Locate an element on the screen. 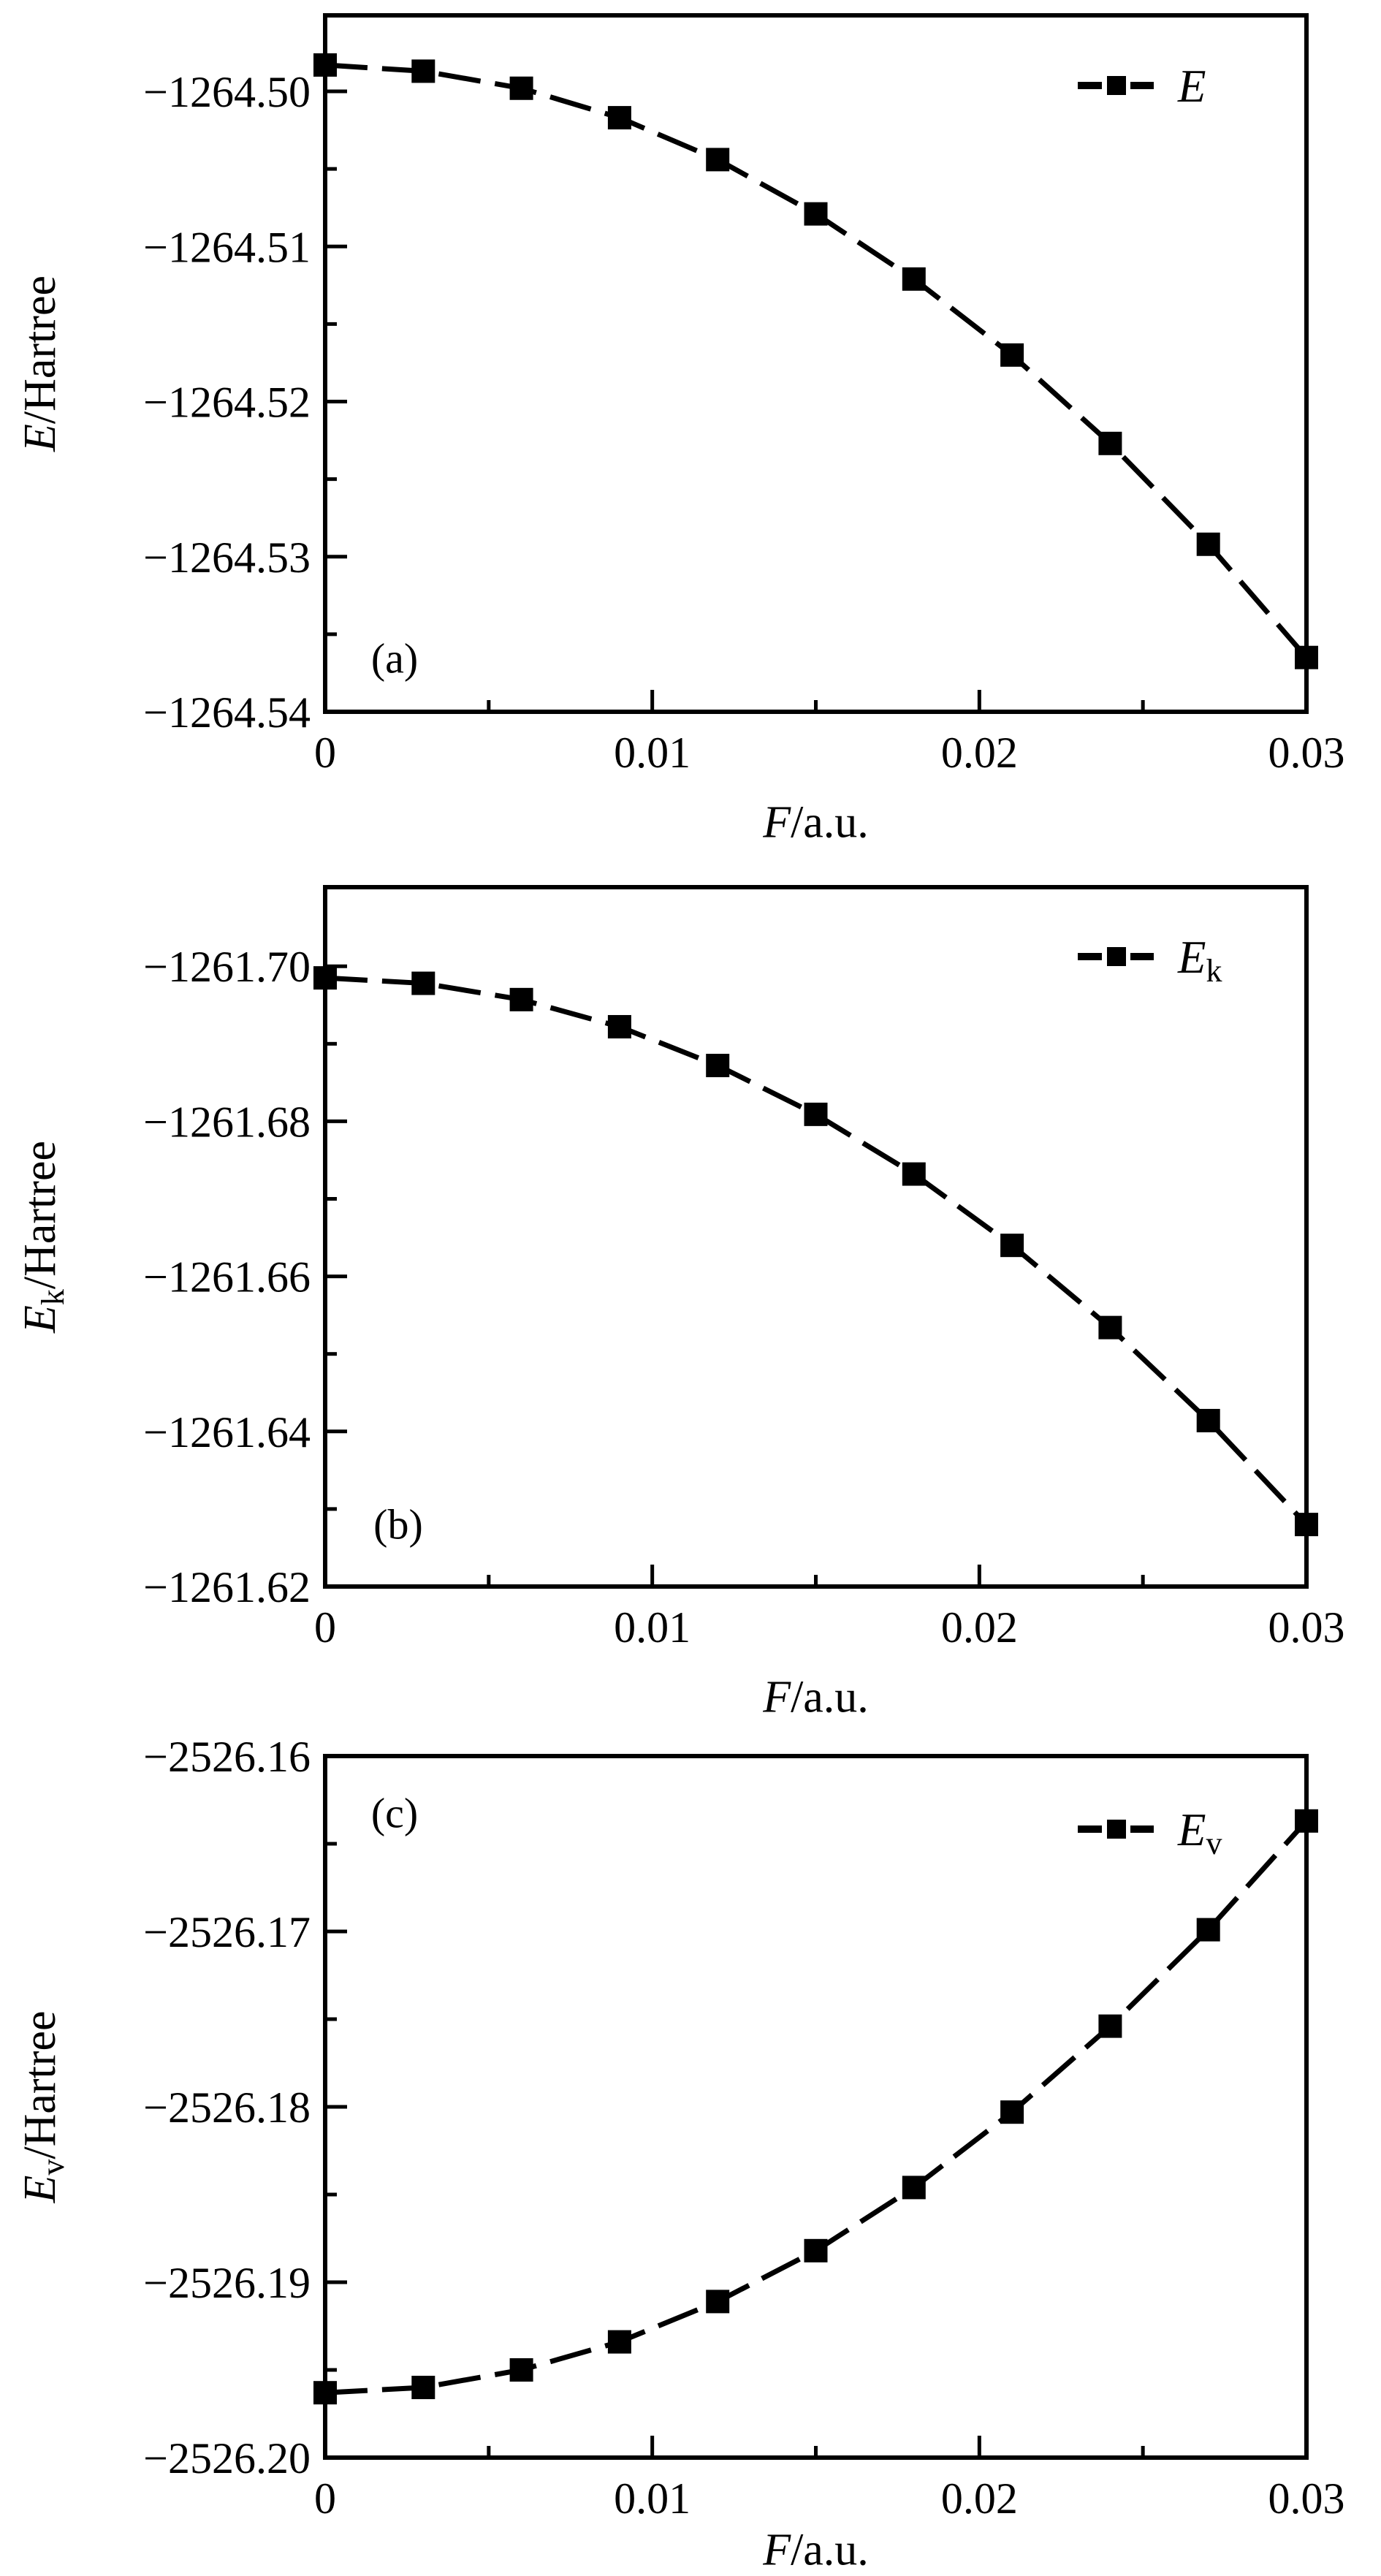  y-tick-label: −1261.66 is located at coordinates (227, 1277).